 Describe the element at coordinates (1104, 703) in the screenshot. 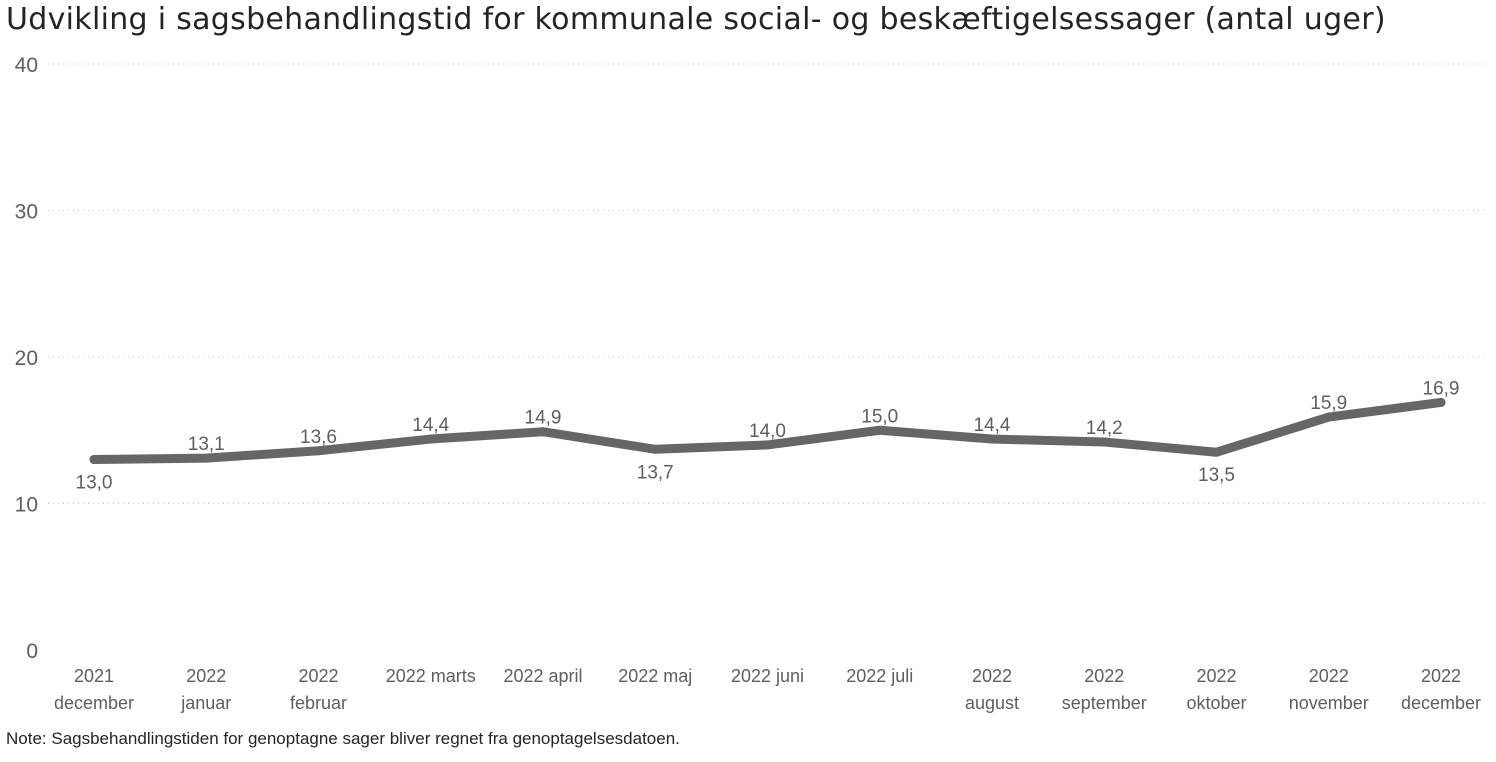

I see `x-tick-line: september` at that location.